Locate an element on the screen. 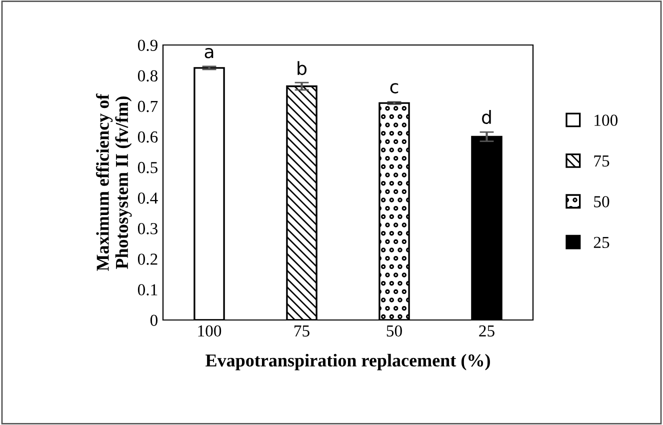  y-tick-label: 0.7 is located at coordinates (148, 106).